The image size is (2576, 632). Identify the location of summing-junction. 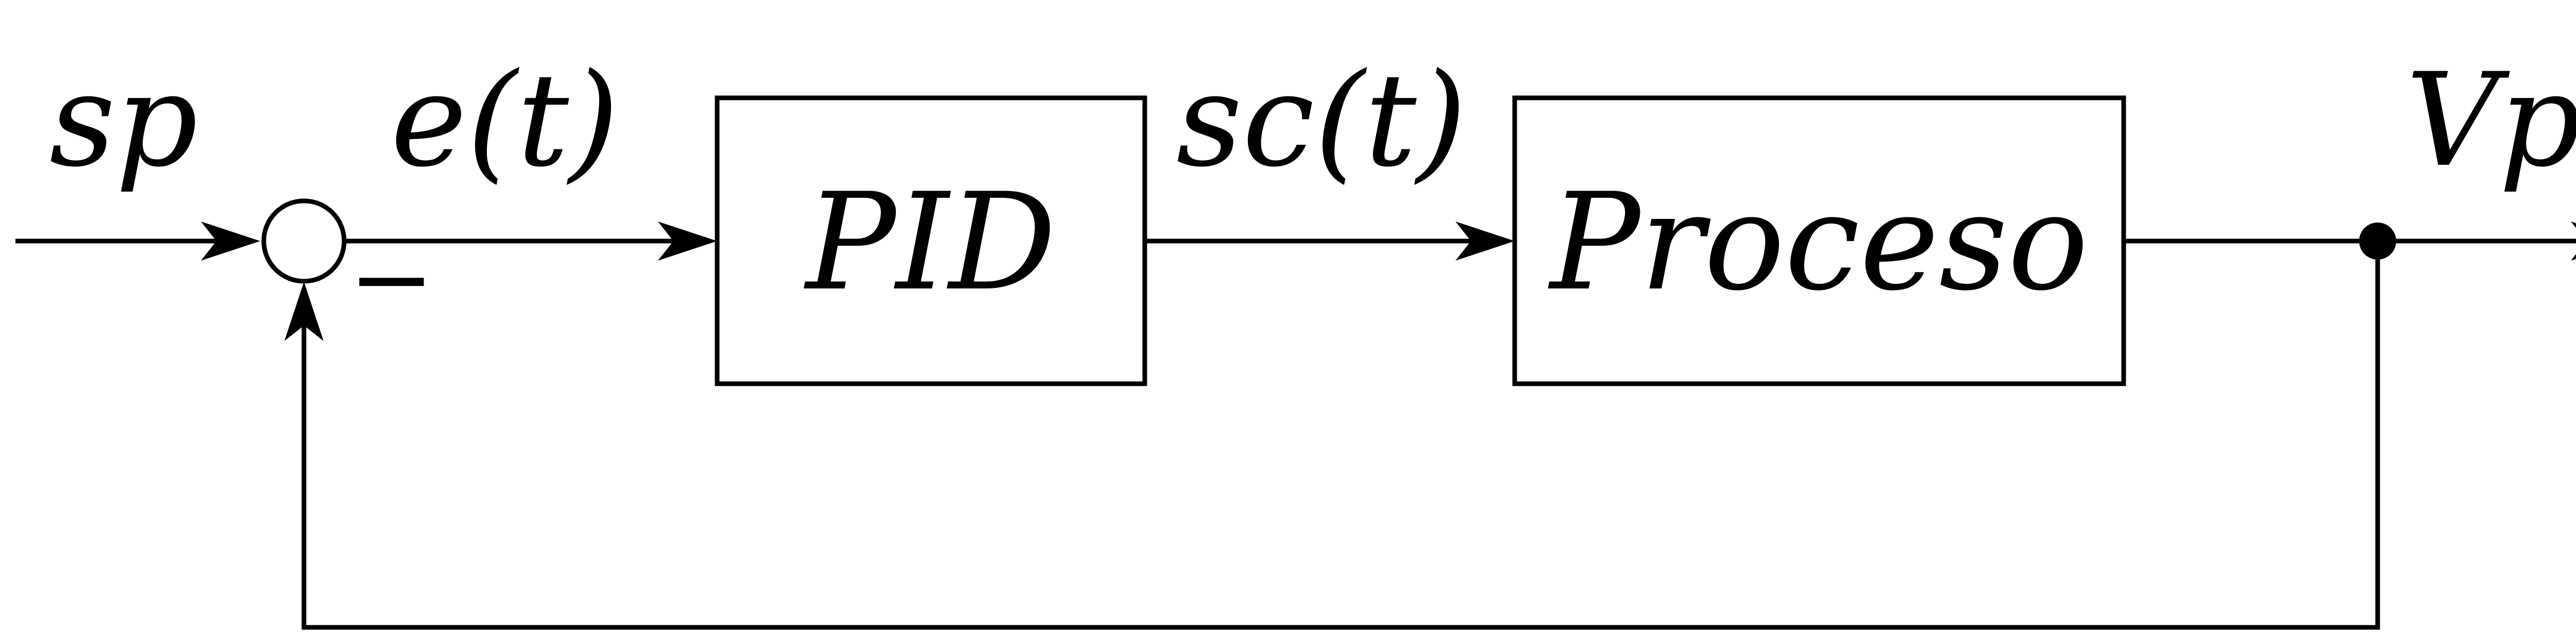
(304, 241).